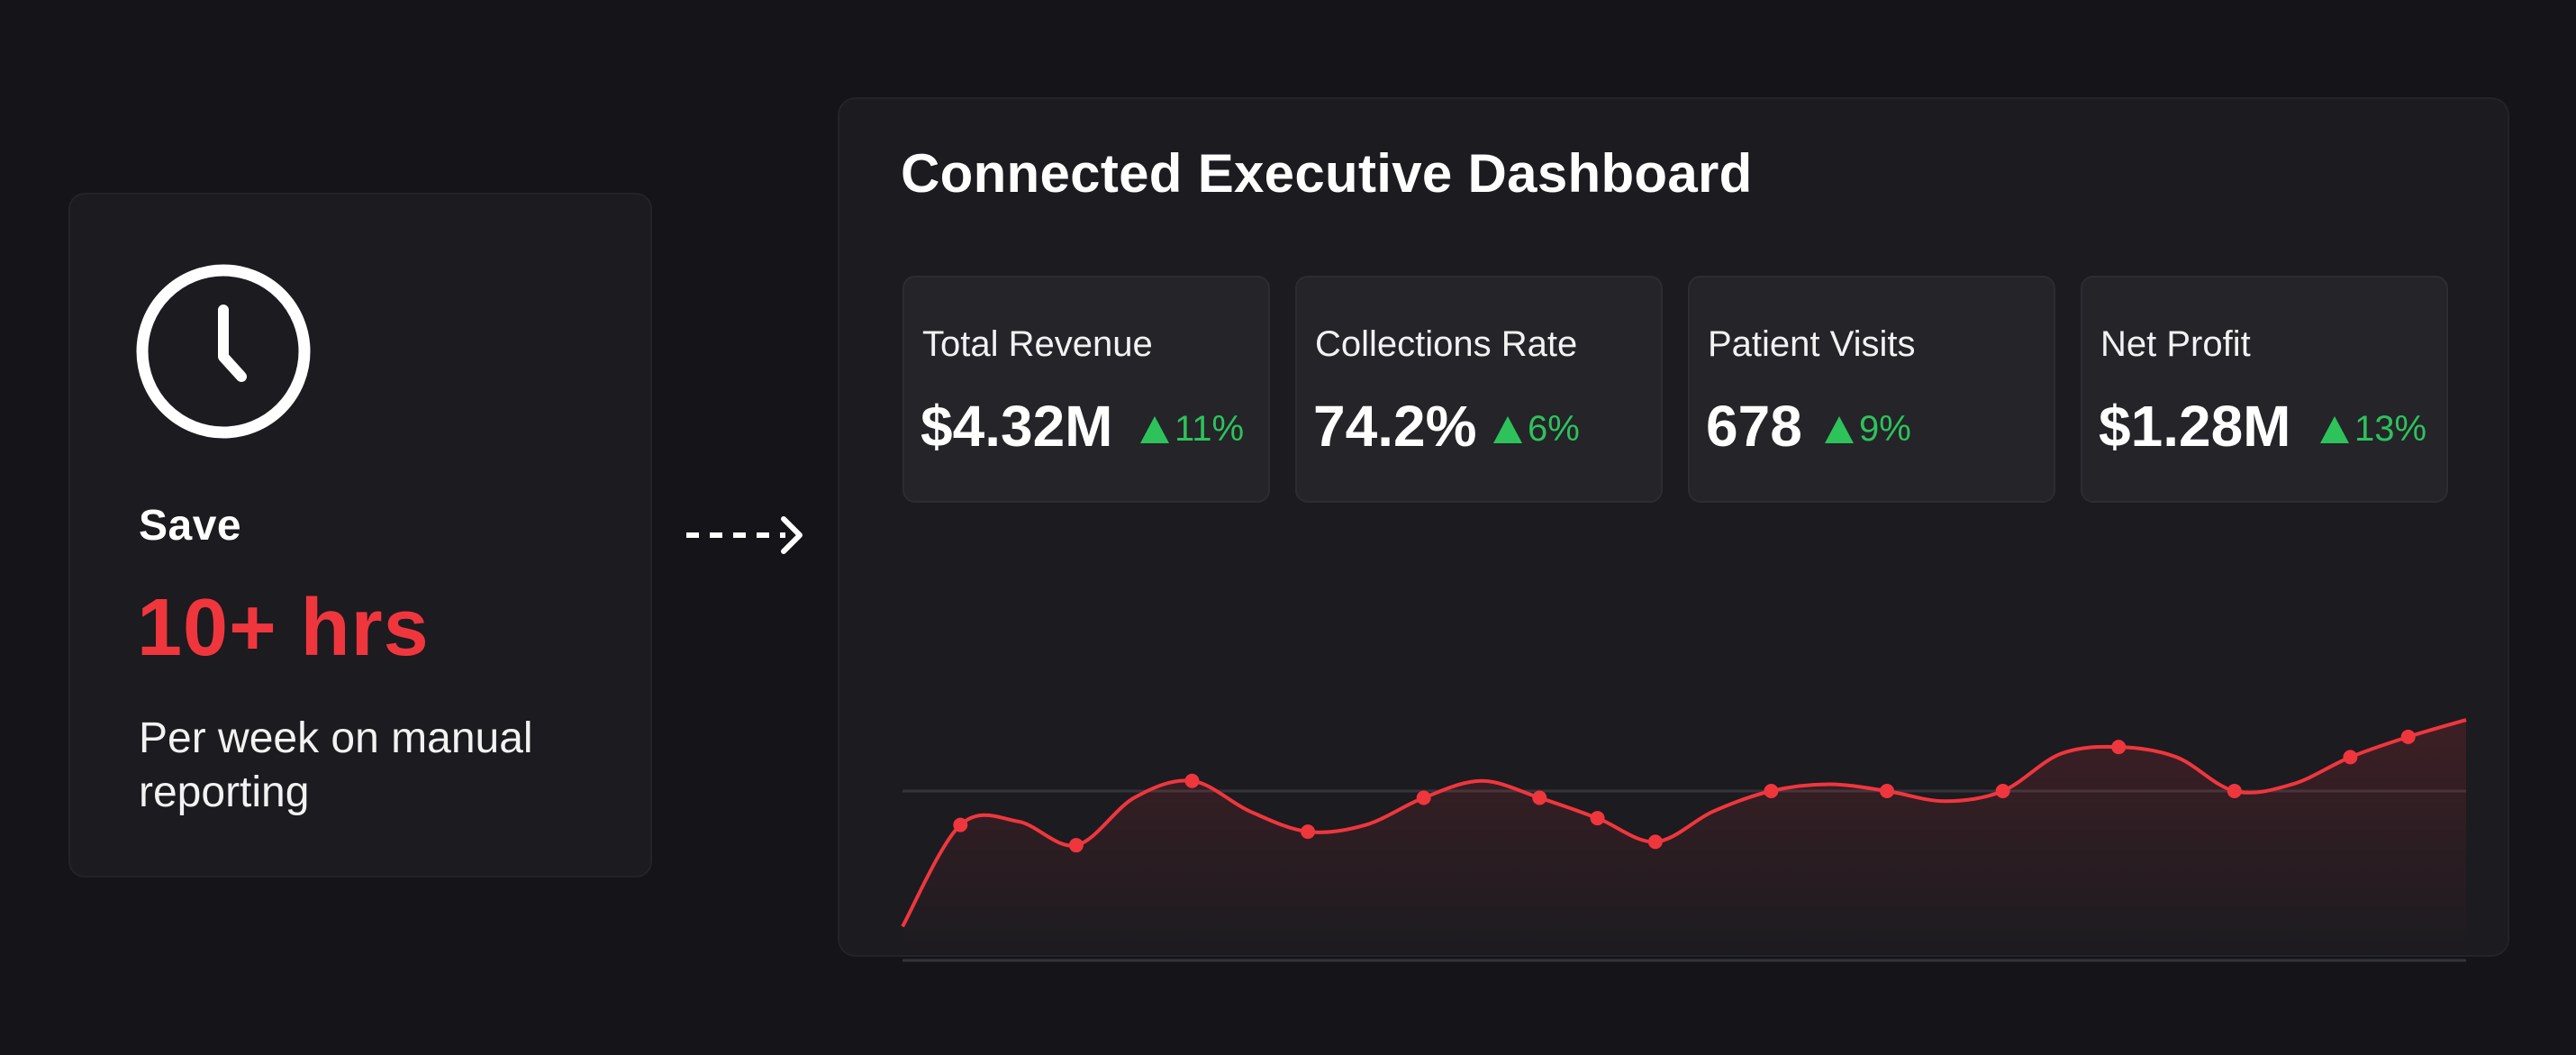 This screenshot has width=2576, height=1055. Describe the element at coordinates (2390, 429) in the screenshot. I see `kpi-delta-value: 13%` at that location.